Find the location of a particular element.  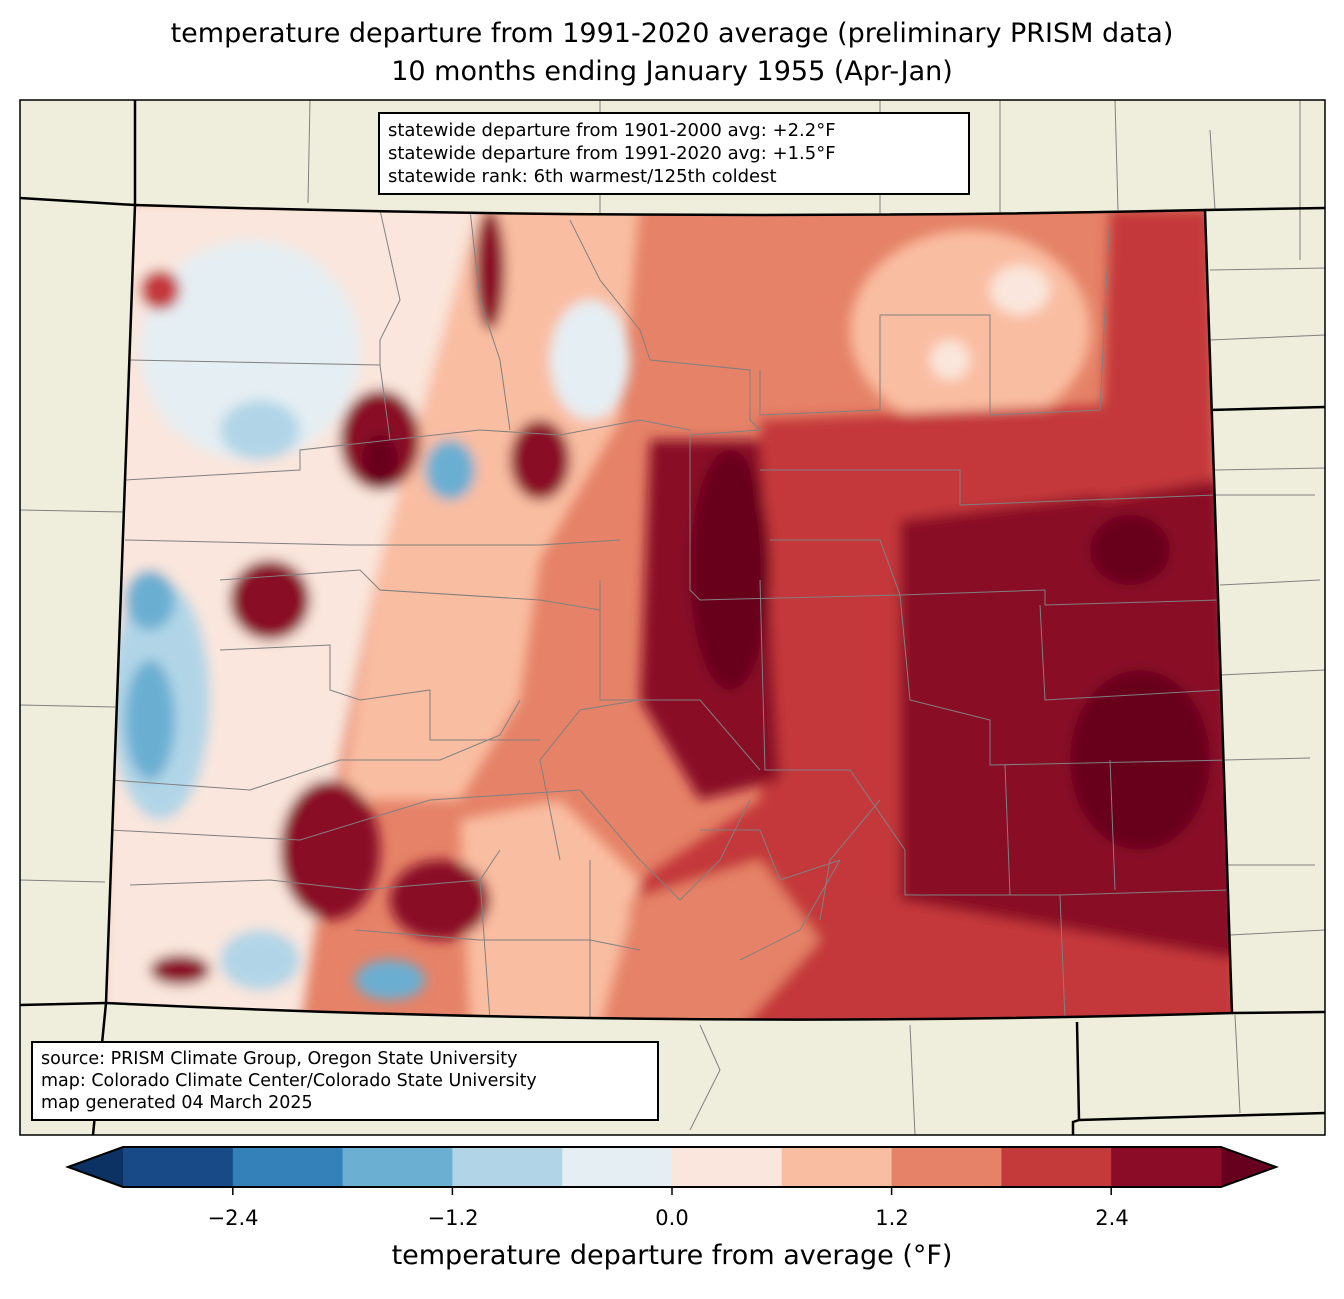

colorbar-label: temperature departure from average (°F) is located at coordinates (672, 1255).